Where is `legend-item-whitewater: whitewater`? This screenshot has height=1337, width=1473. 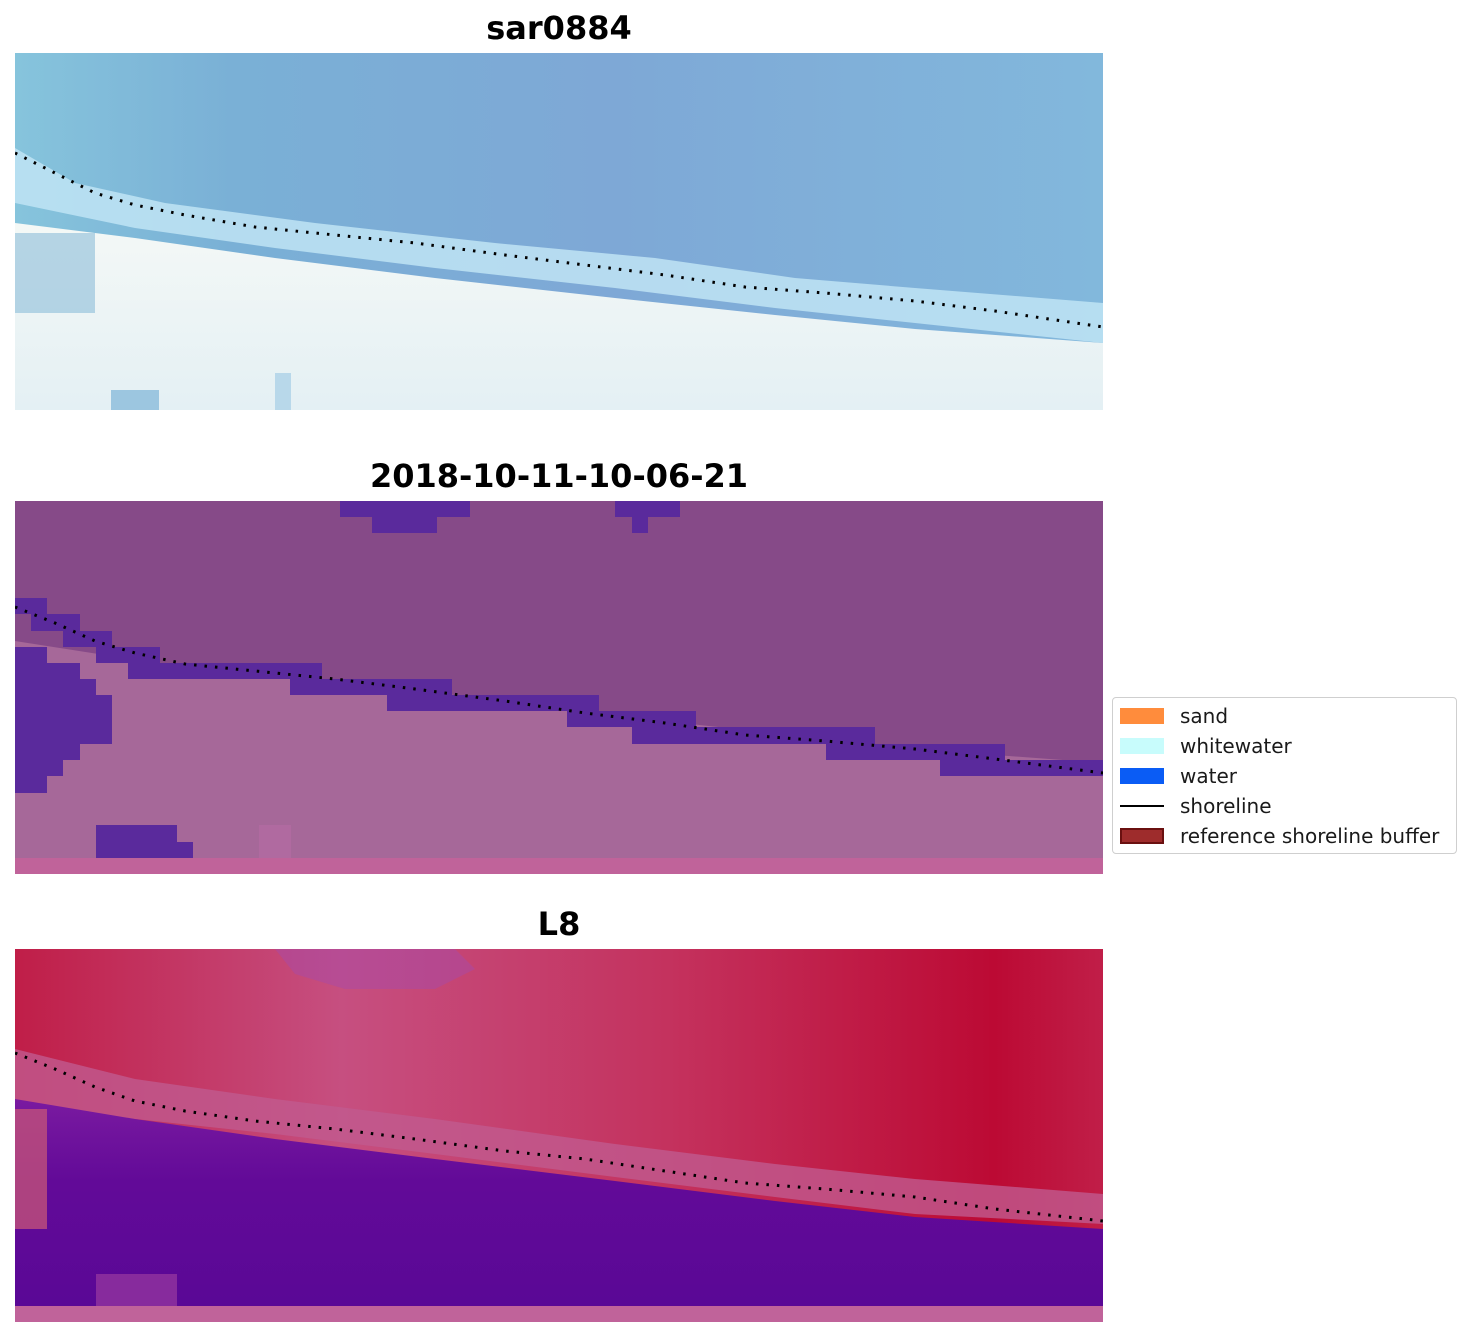 legend-item-whitewater: whitewater is located at coordinates (1287, 746).